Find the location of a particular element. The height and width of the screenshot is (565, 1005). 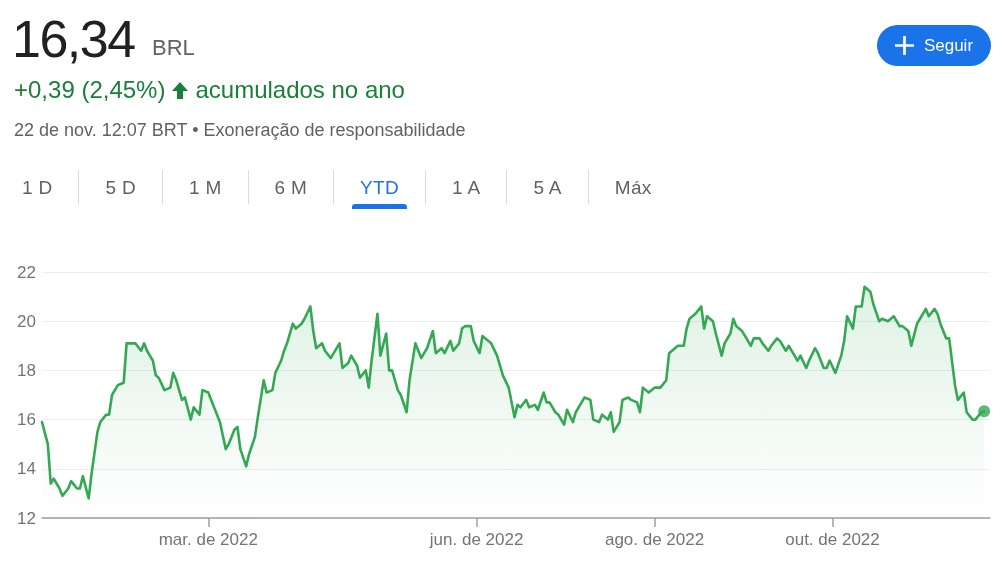

text: Máx is located at coordinates (633, 188).